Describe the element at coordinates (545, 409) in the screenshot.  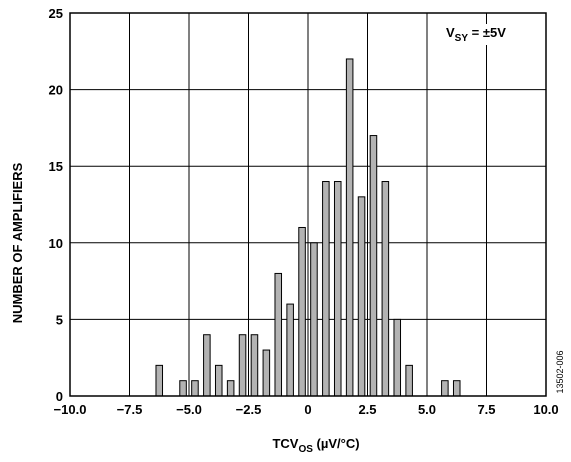
I see `x-tick-label: 10.0` at that location.